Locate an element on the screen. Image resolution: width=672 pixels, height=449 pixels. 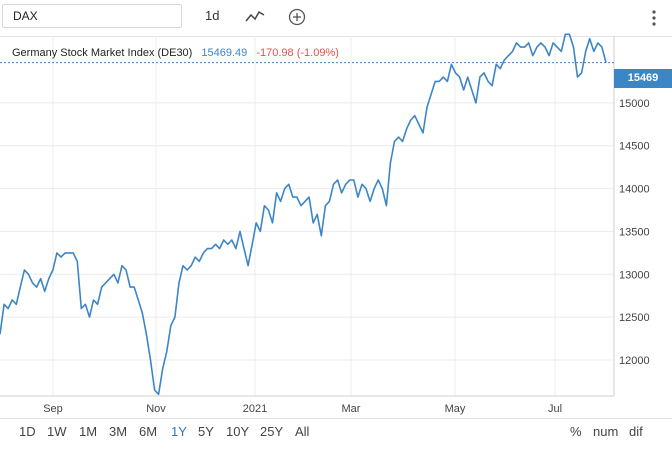
y-tick-label: 12000 is located at coordinates (634, 361).